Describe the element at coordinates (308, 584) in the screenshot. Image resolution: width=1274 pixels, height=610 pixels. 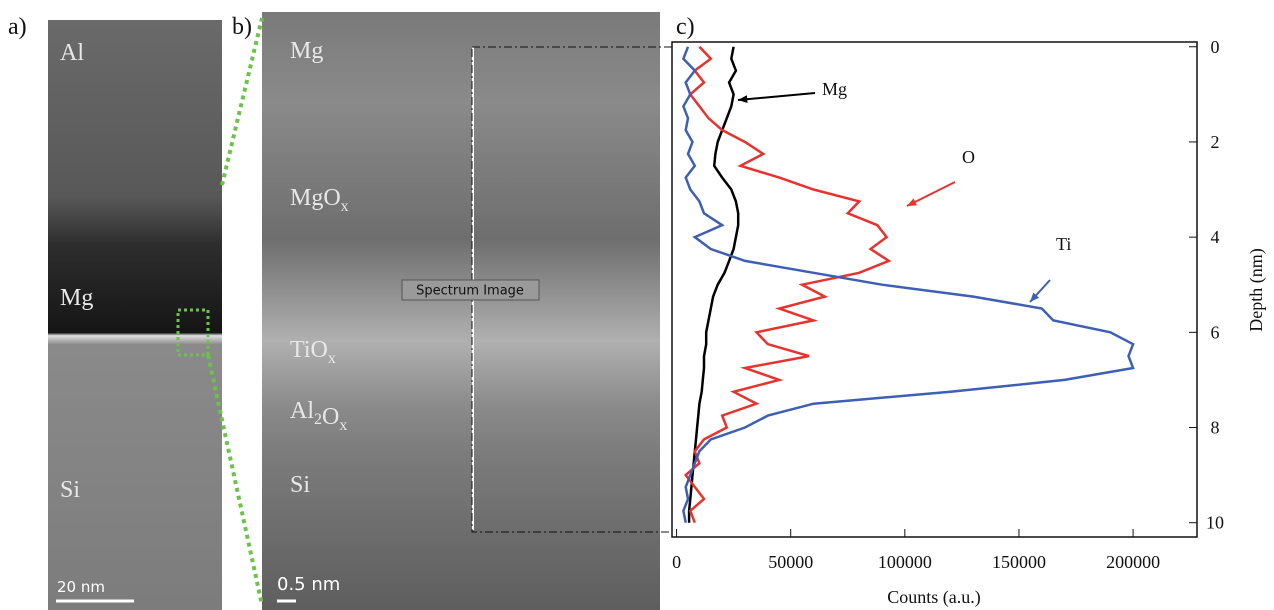
I see `scale-bar-label: 0.5 nm` at that location.